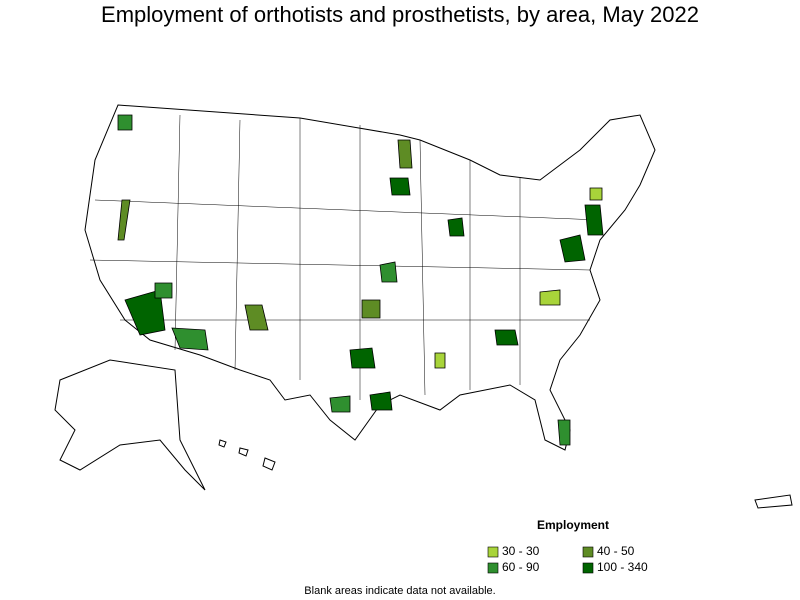  I want to click on legend-label: 30 - 30, so click(521, 551).